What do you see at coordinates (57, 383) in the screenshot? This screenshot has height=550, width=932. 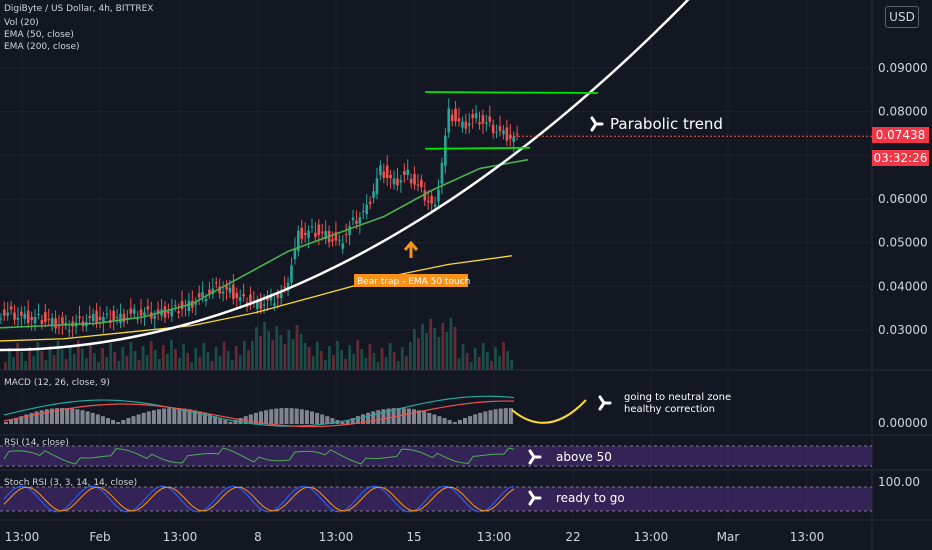 I see `macd-pane-title: MACD (12, 26, close, 9)` at bounding box center [57, 383].